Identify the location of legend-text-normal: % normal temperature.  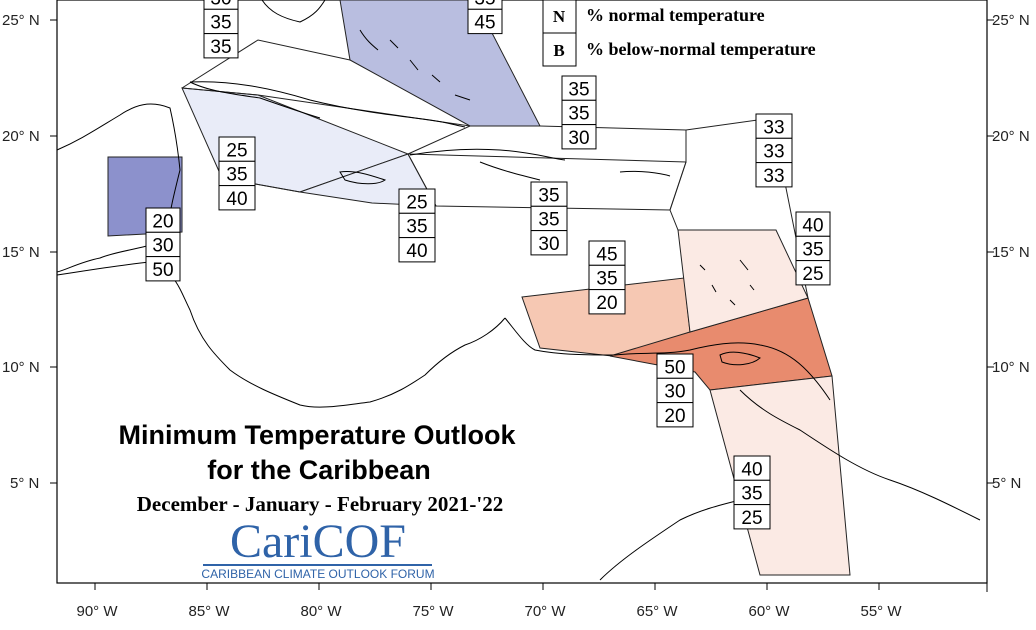
(675, 15).